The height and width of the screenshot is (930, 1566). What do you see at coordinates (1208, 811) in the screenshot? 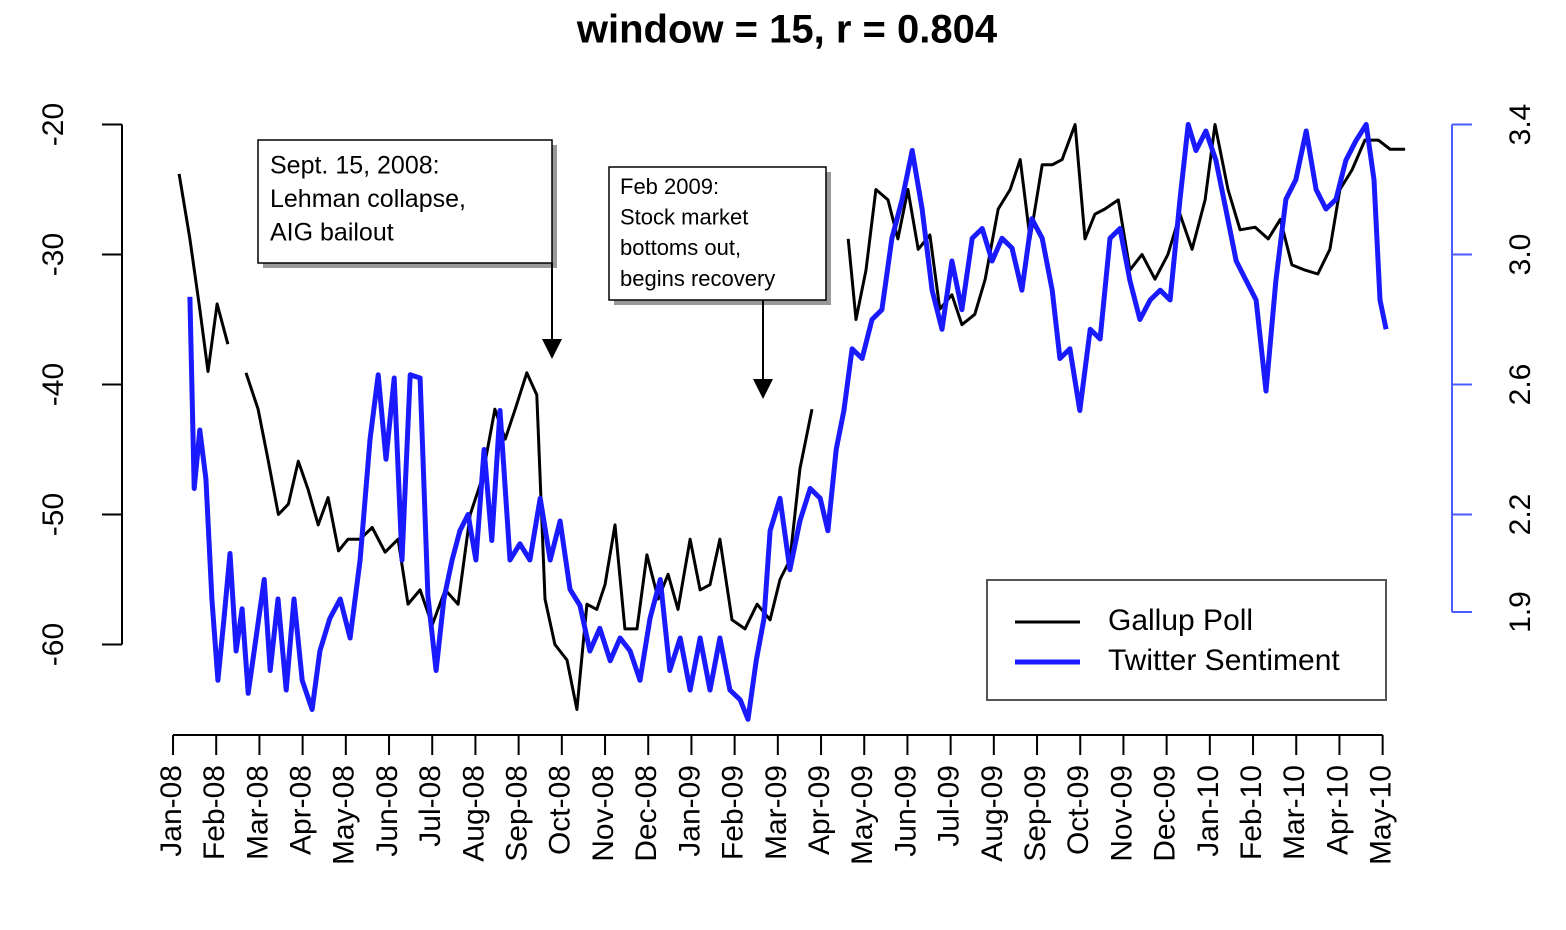
I see `x-tick-label: Jan-10` at bounding box center [1208, 811].